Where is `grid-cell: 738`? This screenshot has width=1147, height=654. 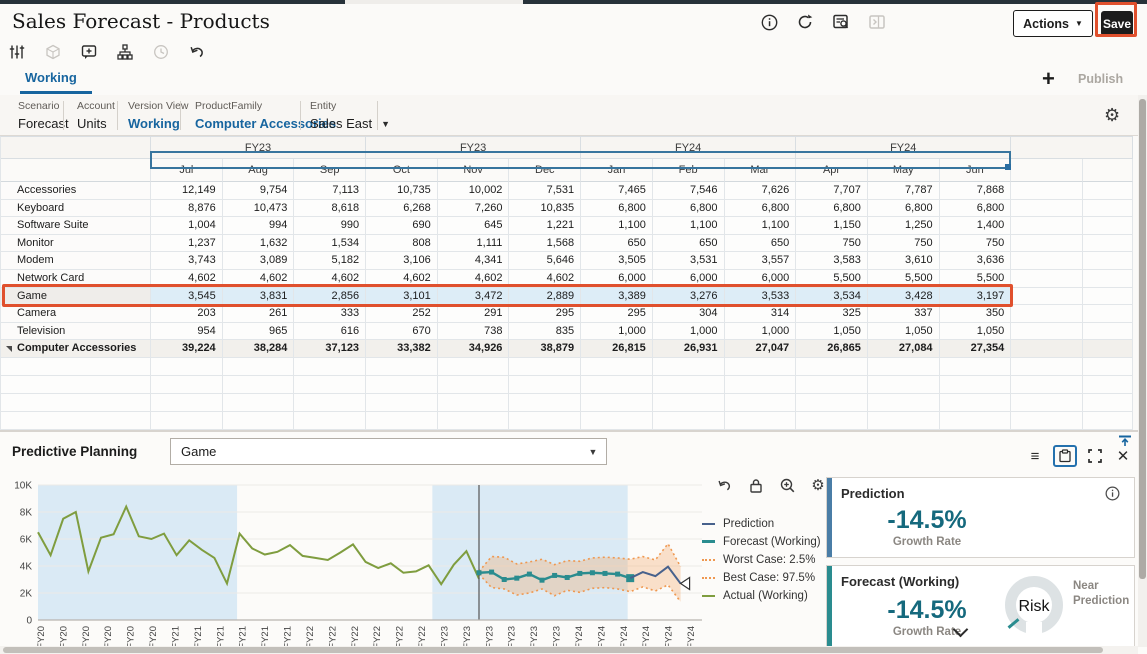
grid-cell: 738 is located at coordinates (473, 331).